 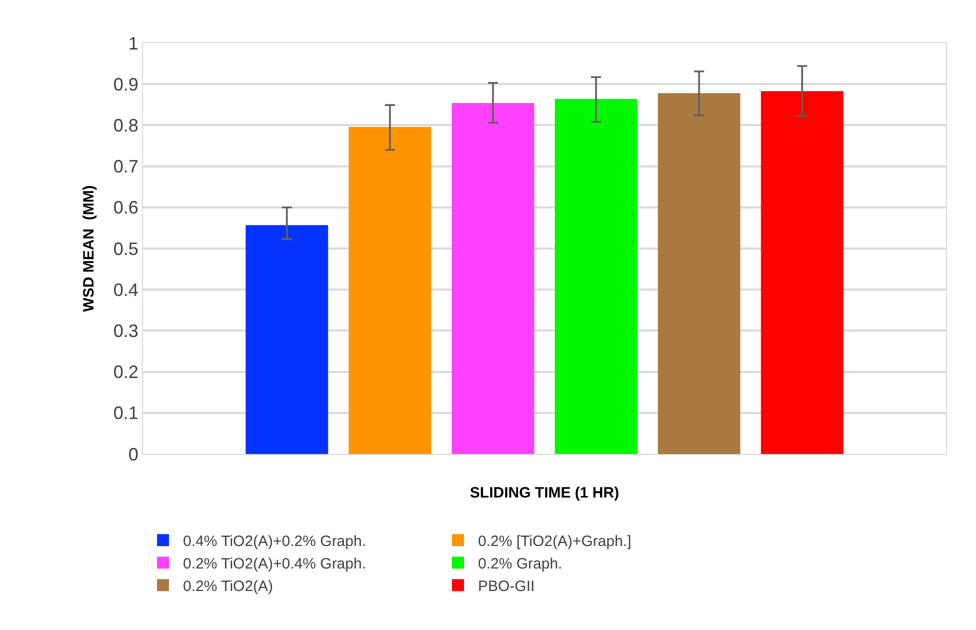 I want to click on legend-label: 0.2% TiO2(A), so click(x=228, y=586).